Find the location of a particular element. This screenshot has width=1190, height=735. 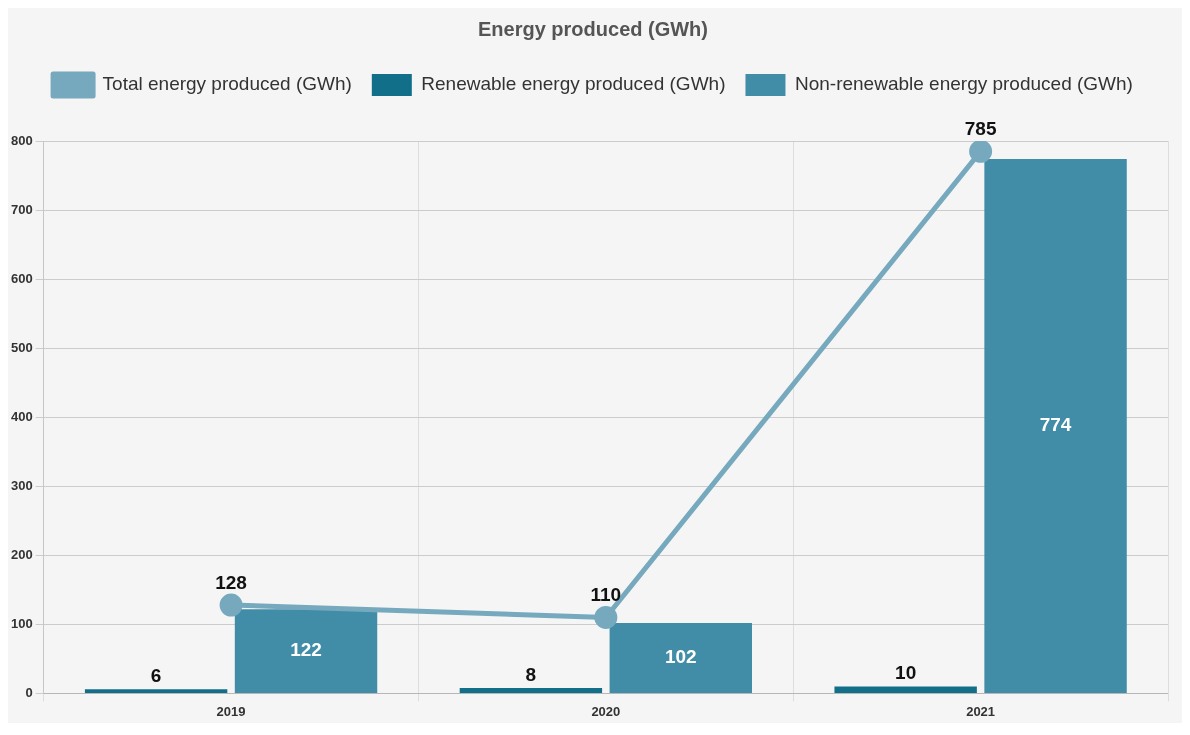

legend-label: Total energy produced (GWh) is located at coordinates (227, 84).